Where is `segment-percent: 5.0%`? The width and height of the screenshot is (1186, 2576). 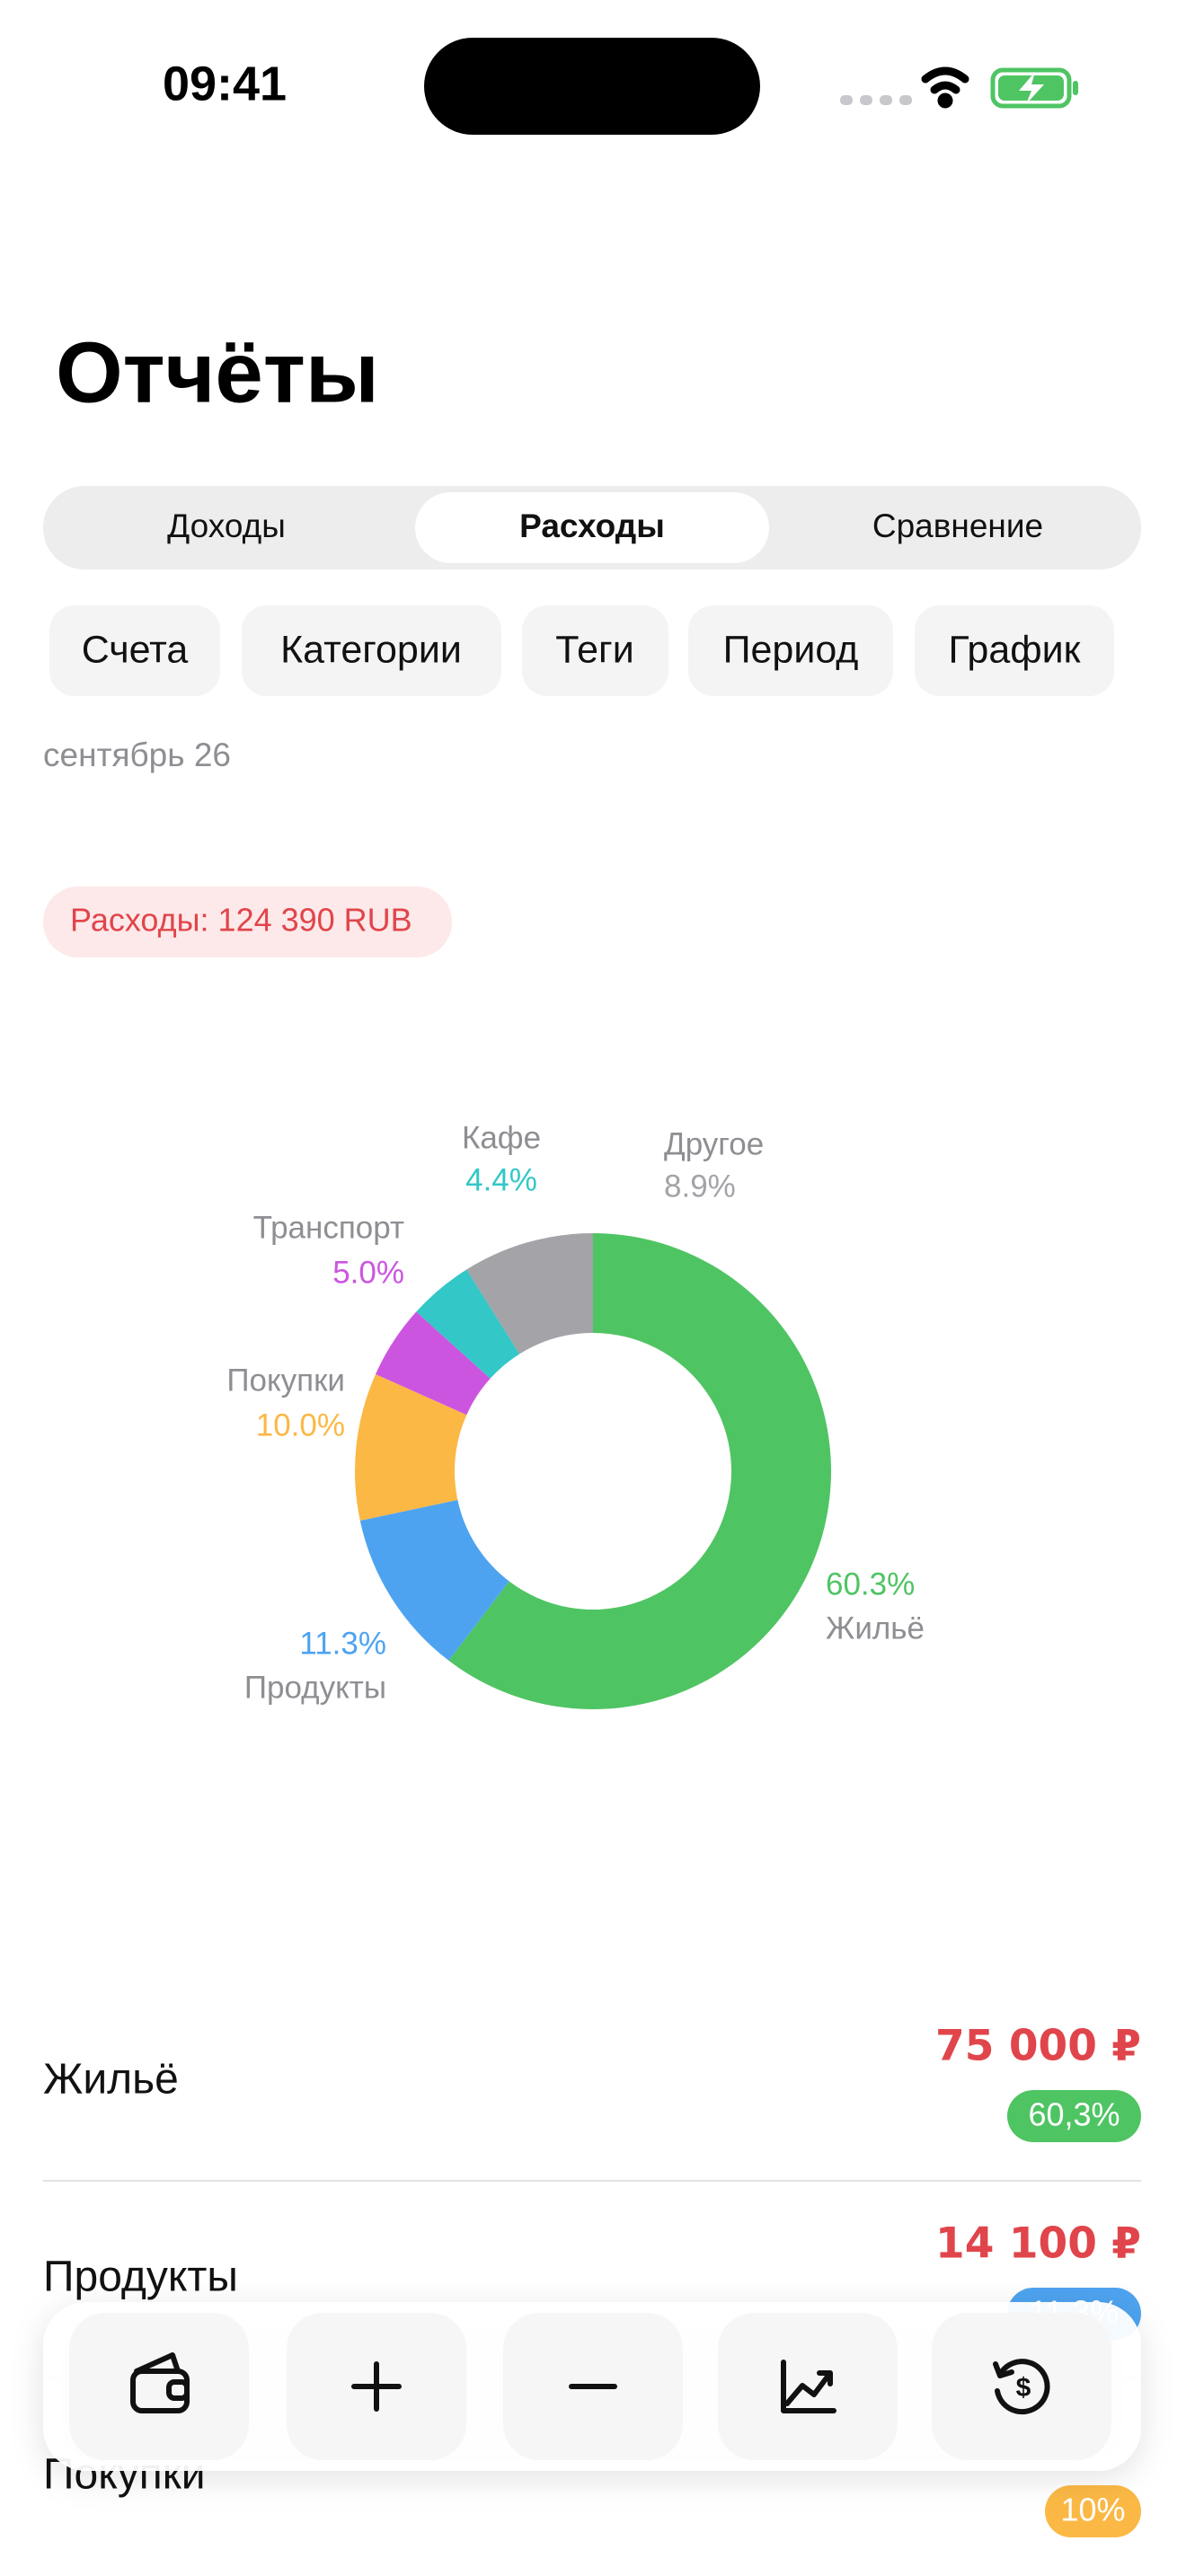
segment-percent: 5.0% is located at coordinates (368, 1272).